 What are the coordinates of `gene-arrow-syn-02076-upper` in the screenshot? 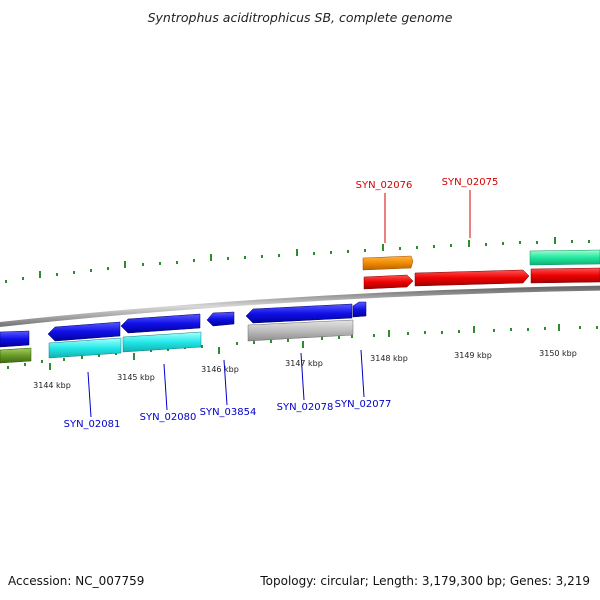 It's located at (388, 263).